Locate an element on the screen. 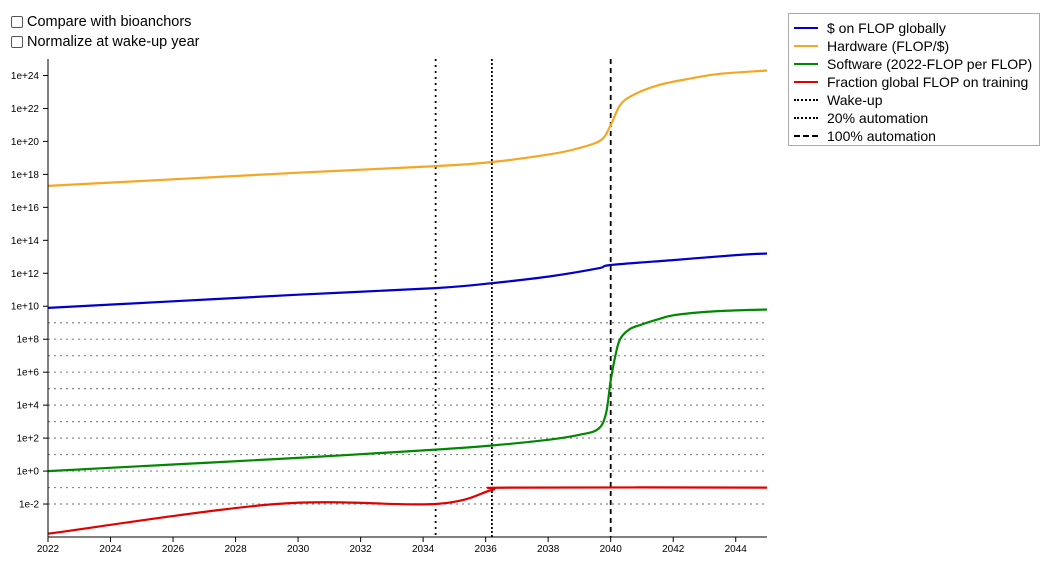  x-tick-label: 2026 is located at coordinates (173, 549).